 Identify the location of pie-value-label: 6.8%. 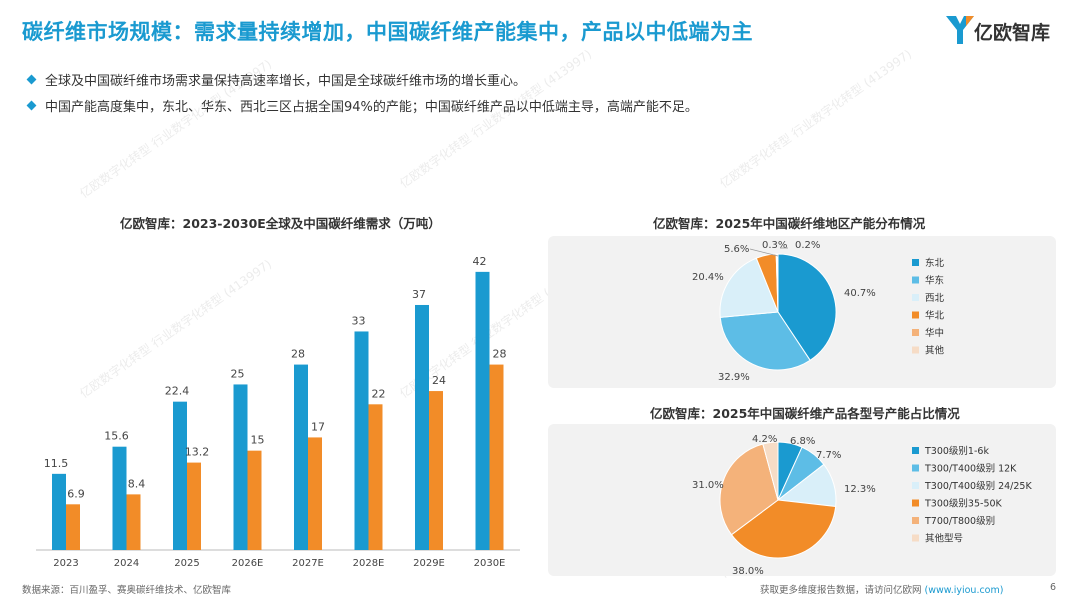
(802, 441).